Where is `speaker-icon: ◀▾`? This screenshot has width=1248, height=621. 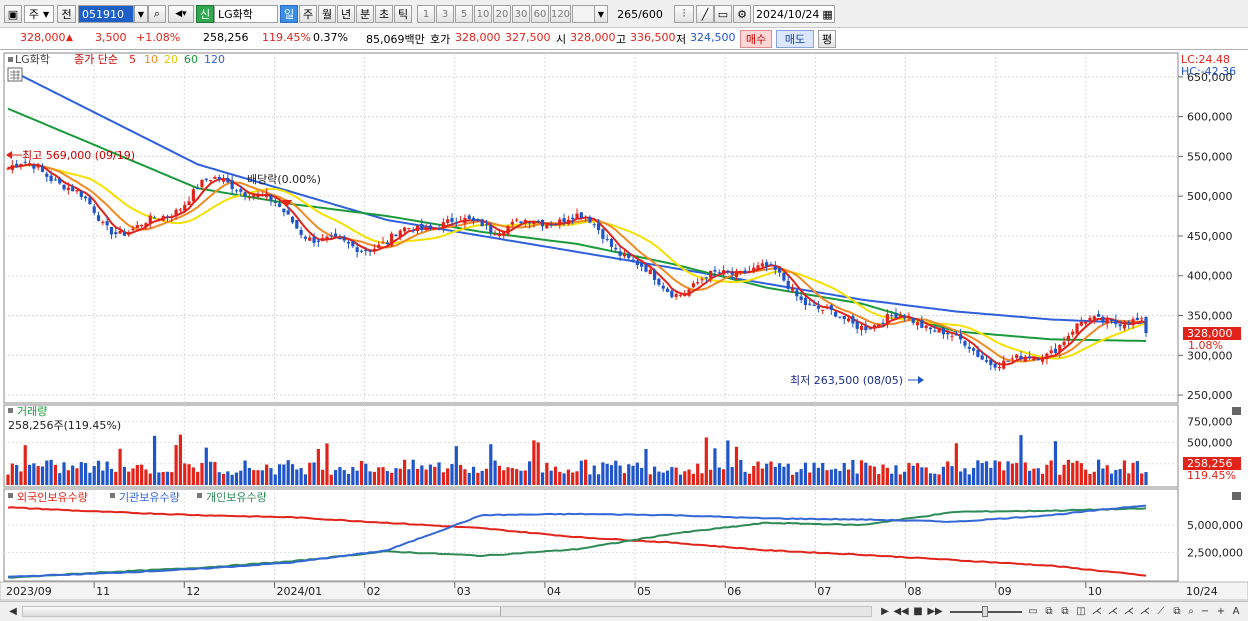 speaker-icon: ◀▾ is located at coordinates (181, 14).